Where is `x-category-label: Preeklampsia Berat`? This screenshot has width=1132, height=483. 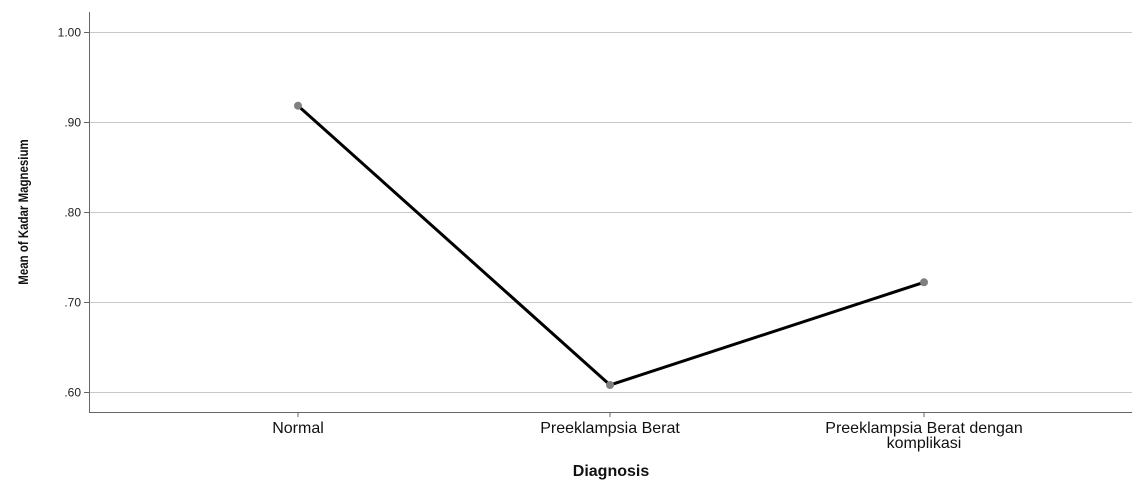 x-category-label: Preeklampsia Berat is located at coordinates (610, 428).